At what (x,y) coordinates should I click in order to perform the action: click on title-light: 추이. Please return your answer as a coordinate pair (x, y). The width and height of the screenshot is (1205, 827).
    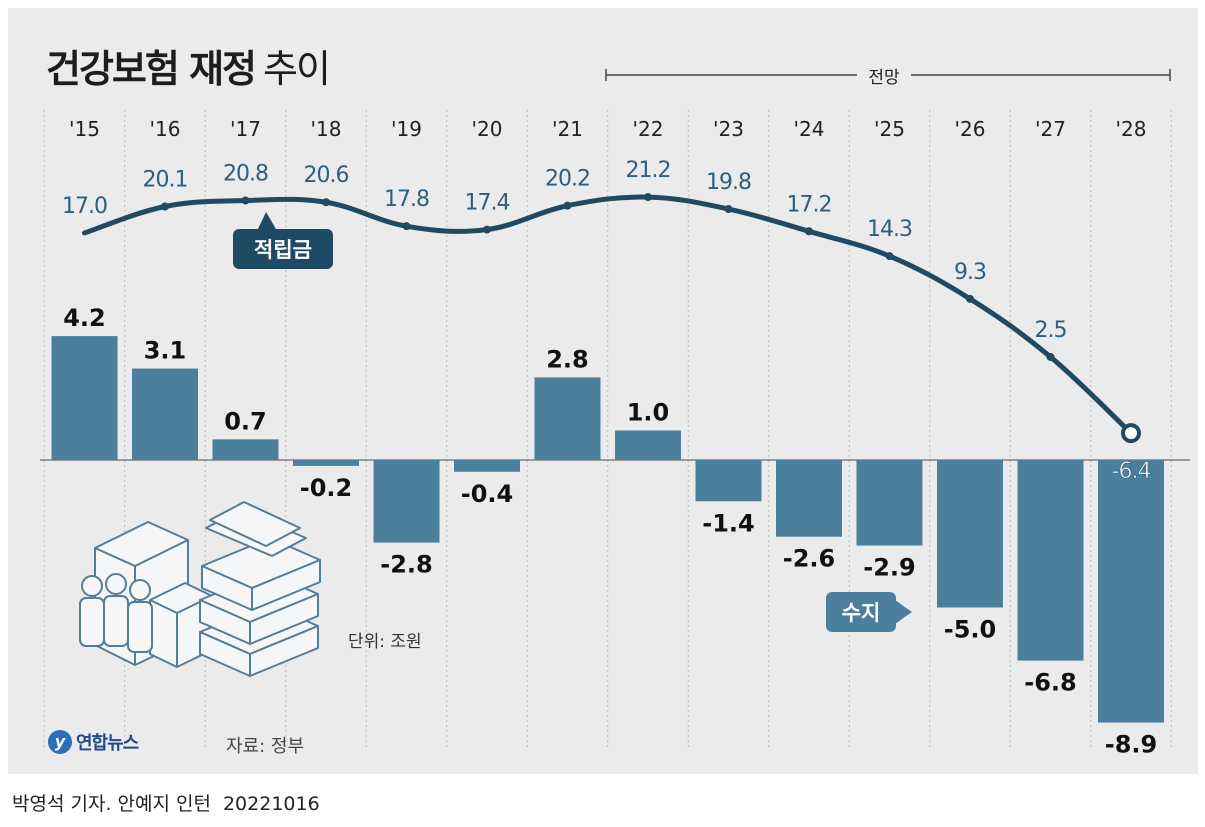
    Looking at the image, I should click on (297, 69).